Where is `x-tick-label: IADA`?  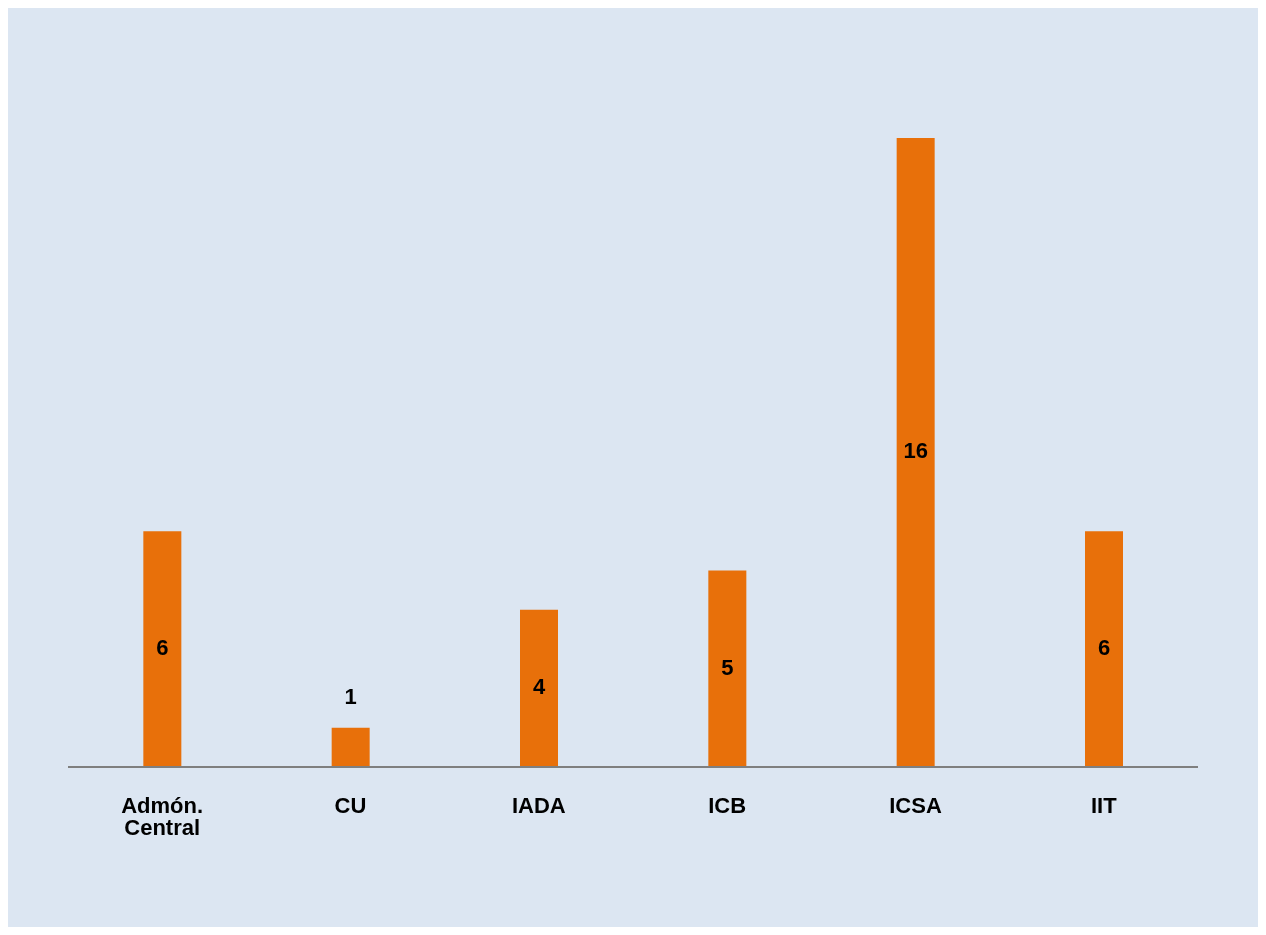
x-tick-label: IADA is located at coordinates (538, 805).